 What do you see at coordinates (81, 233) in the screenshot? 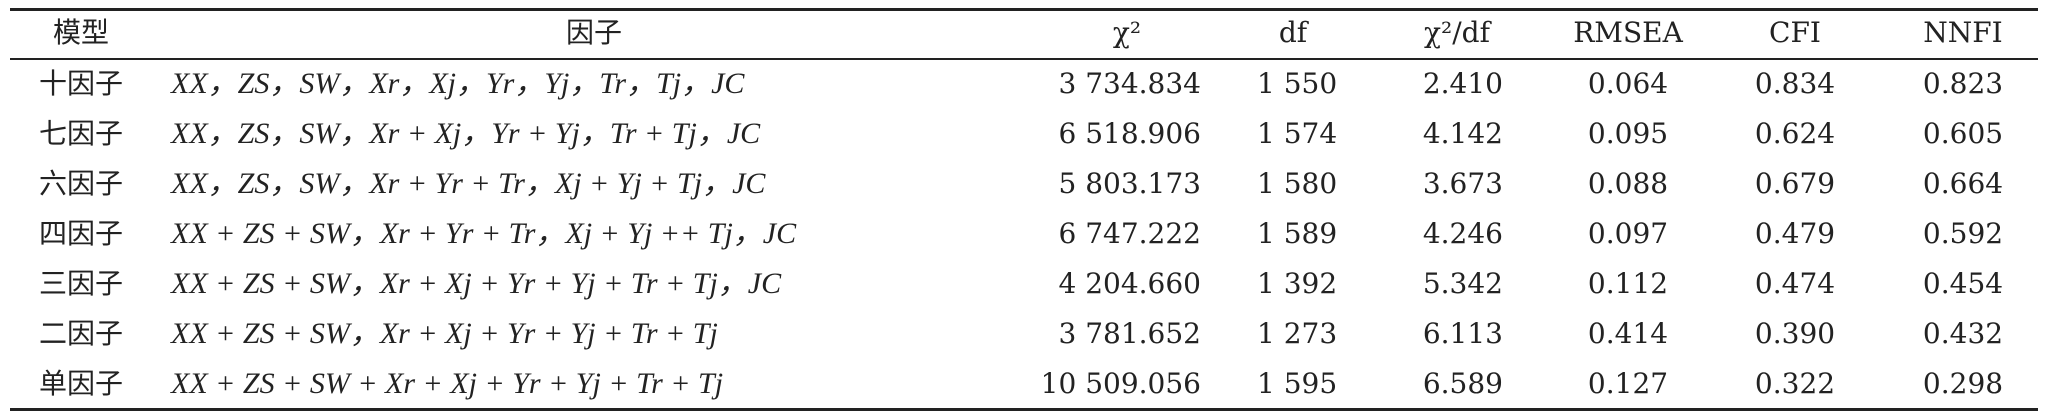
I see `cell: 四因子` at bounding box center [81, 233].